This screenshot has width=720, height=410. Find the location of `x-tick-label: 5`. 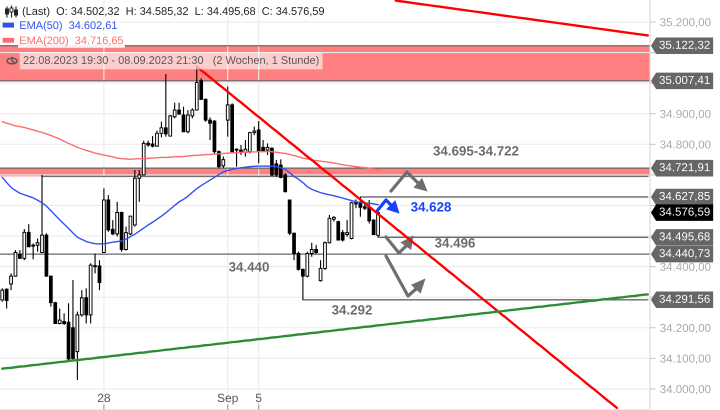

x-tick-label: 5 is located at coordinates (259, 398).